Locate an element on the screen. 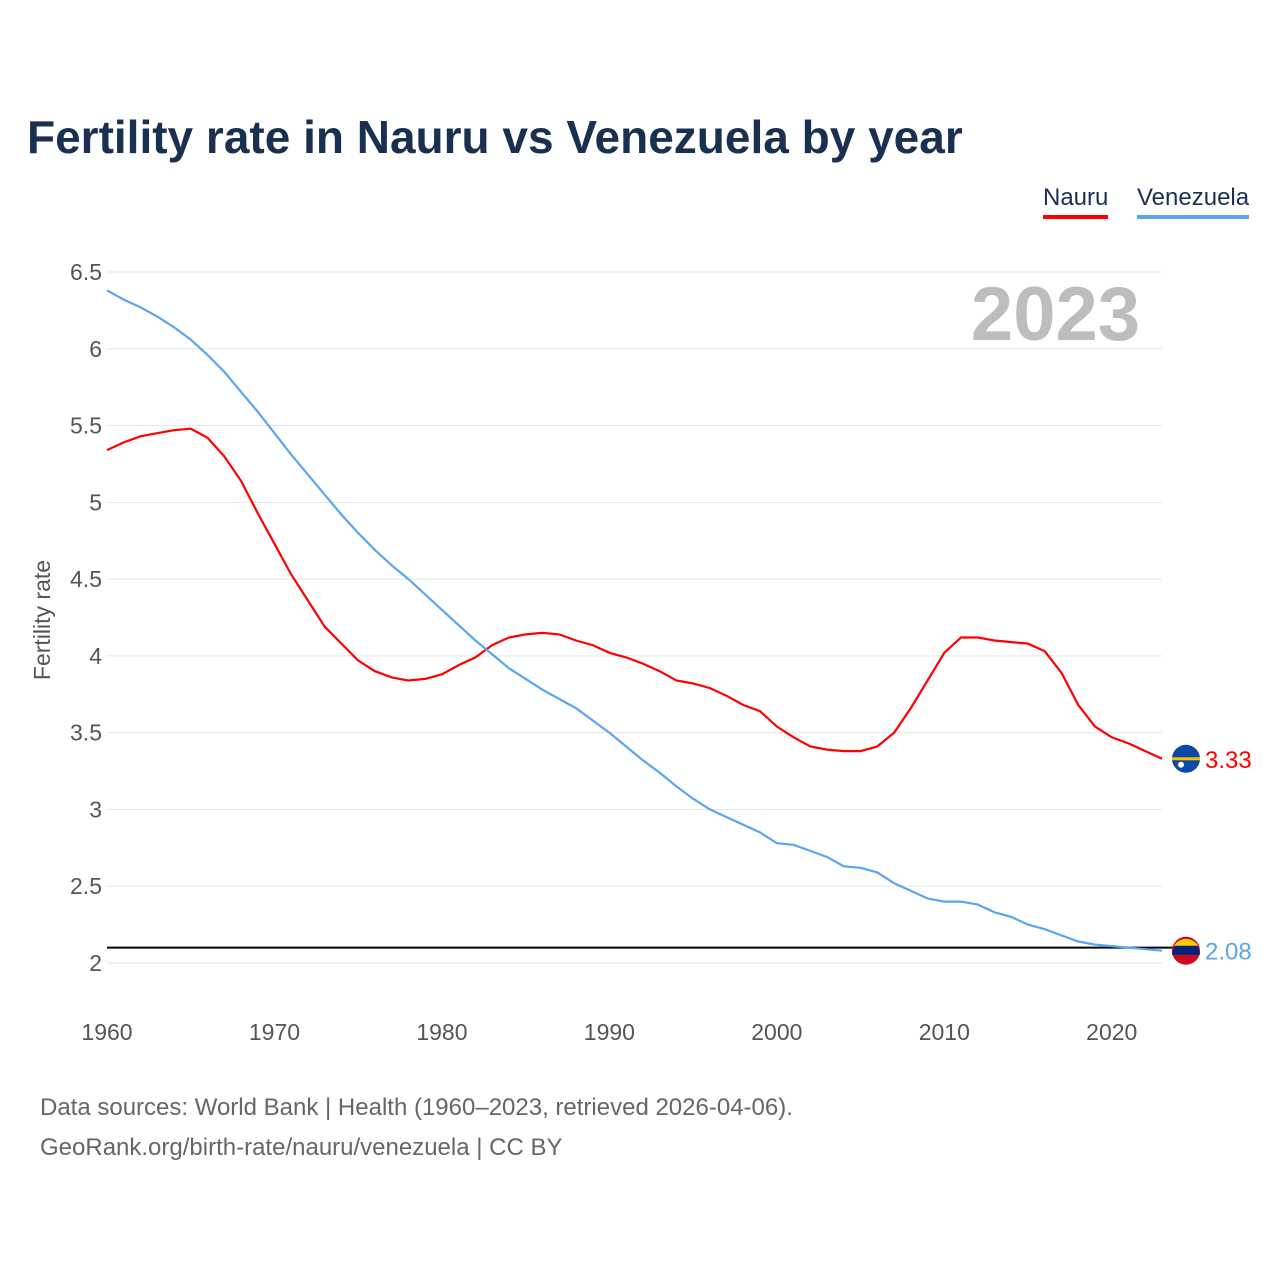  x-tick-label: 2020 is located at coordinates (1111, 1032).